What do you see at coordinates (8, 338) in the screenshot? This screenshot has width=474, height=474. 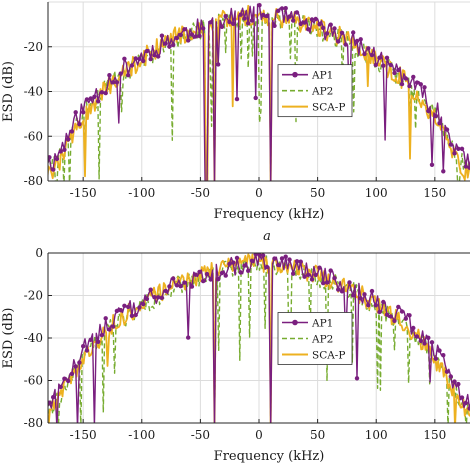 I see `y-axis-label: ESD (dB)` at bounding box center [8, 338].